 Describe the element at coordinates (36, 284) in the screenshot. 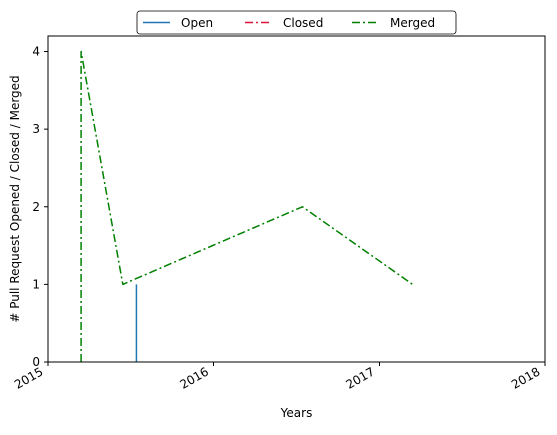

I see `y-tick-label: 1` at that location.